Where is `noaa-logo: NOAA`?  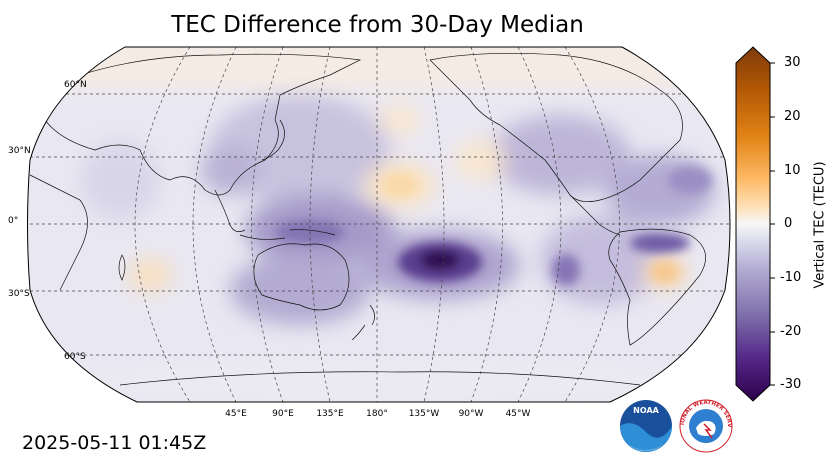 noaa-logo: NOAA is located at coordinates (646, 426).